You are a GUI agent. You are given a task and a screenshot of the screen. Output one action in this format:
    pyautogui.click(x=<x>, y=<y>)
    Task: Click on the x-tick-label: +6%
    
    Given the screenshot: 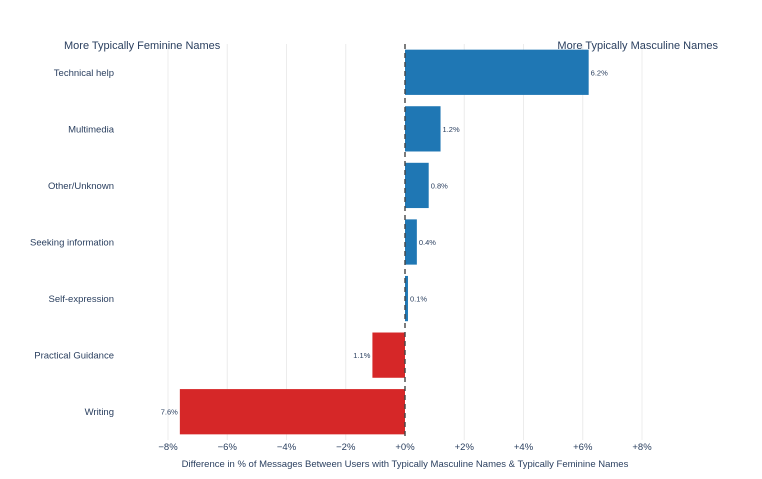 What is the action you would take?
    pyautogui.click(x=583, y=447)
    